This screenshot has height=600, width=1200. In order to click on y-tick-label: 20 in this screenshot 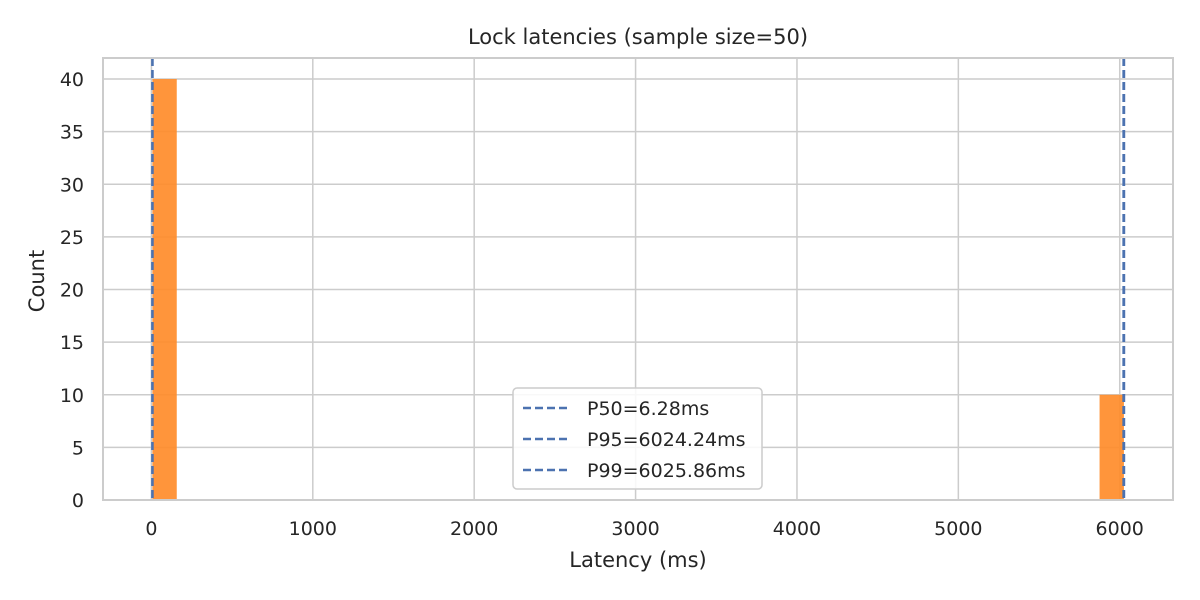, I will do `click(72, 291)`.